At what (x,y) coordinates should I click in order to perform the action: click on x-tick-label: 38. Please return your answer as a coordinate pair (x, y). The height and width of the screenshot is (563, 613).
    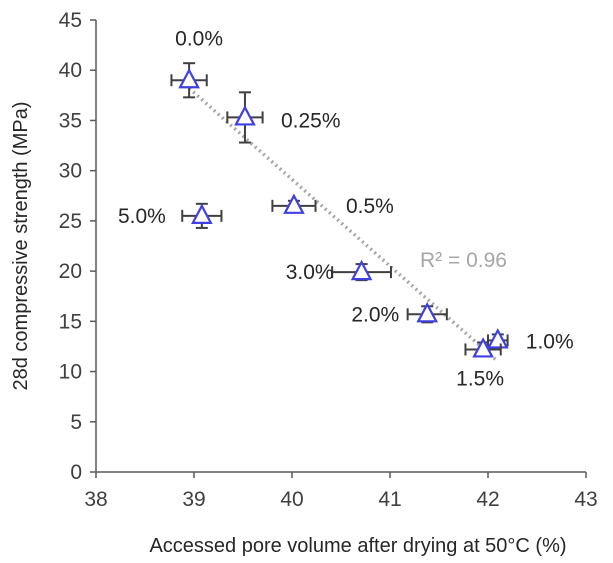
    Looking at the image, I should click on (95, 499).